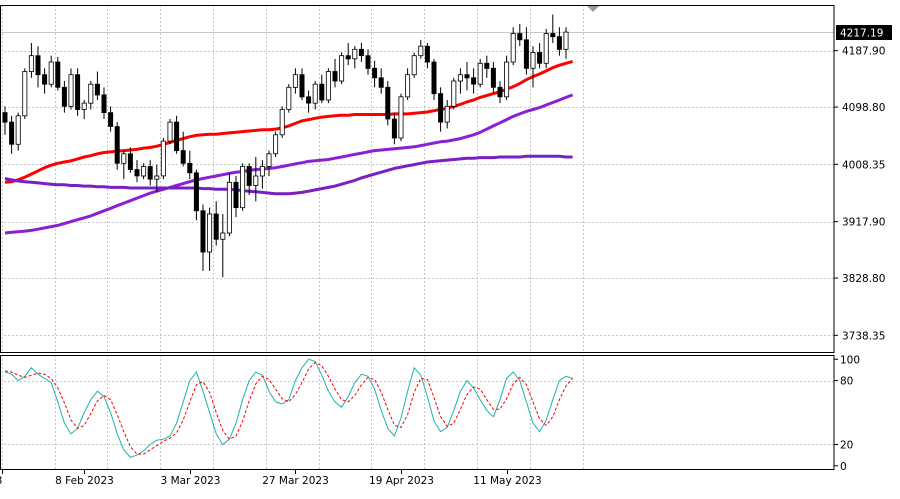 Image resolution: width=900 pixels, height=499 pixels. I want to click on current-price-label: 4217.19, so click(861, 34).